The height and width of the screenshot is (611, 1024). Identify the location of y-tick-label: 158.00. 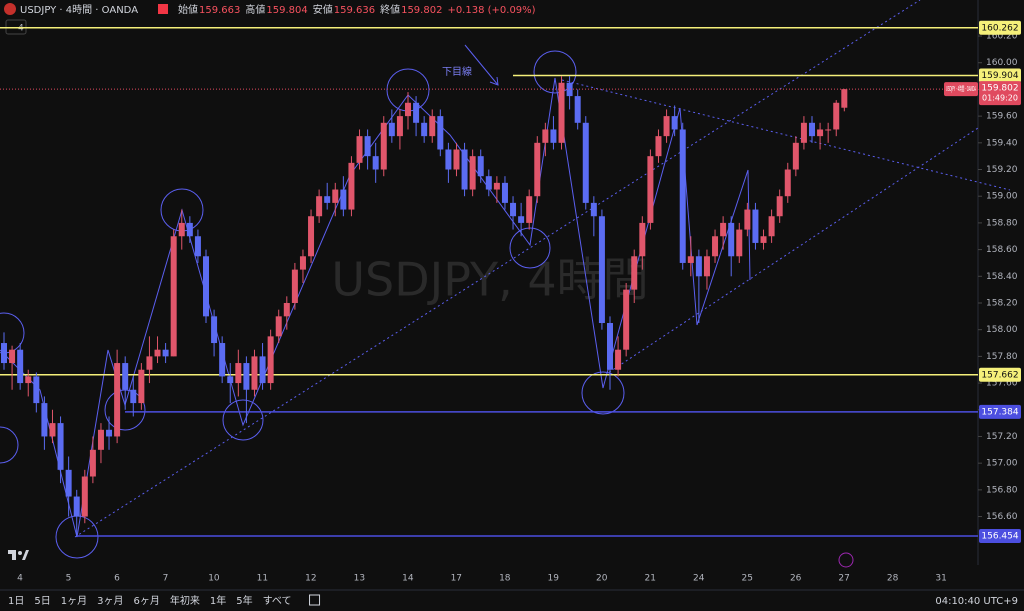
(1002, 330).